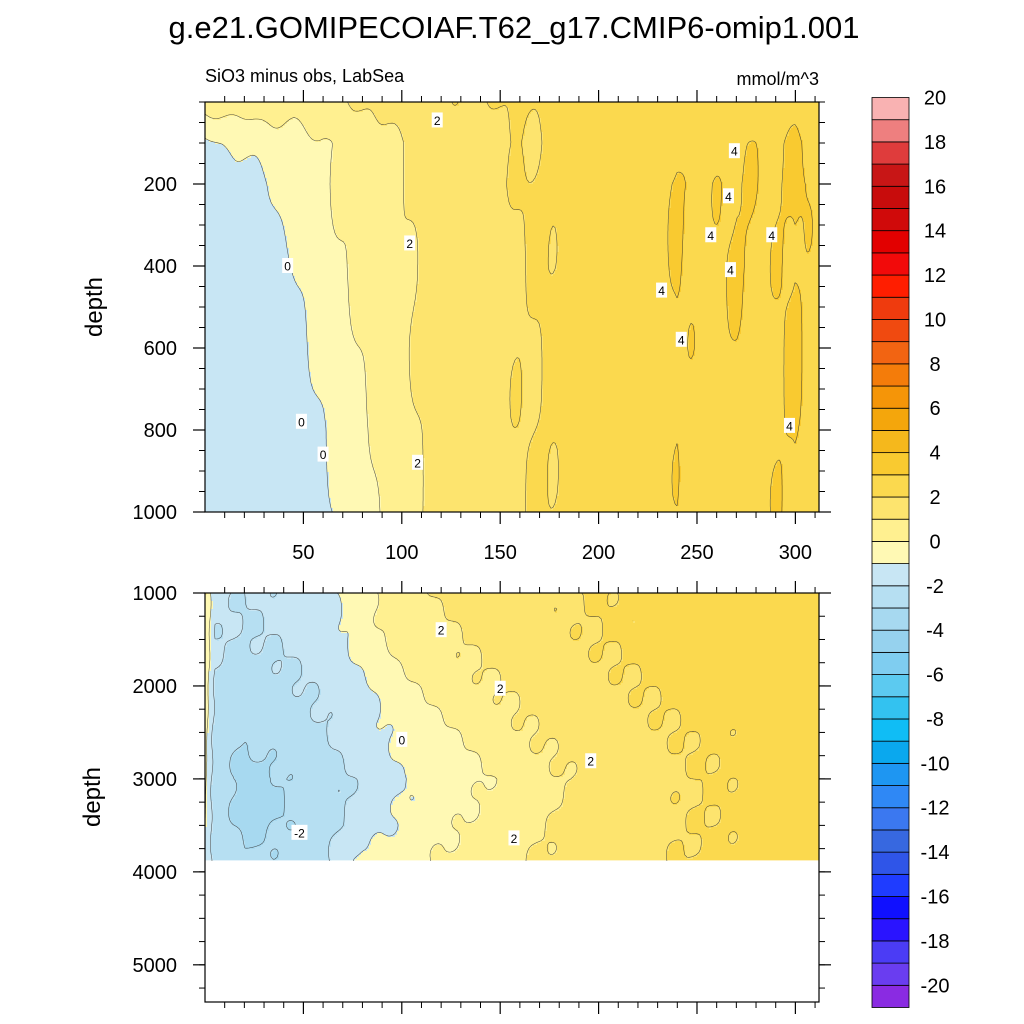 The width and height of the screenshot is (1024, 1024). Describe the element at coordinates (500, 553) in the screenshot. I see `x-tick-label: 150` at that location.